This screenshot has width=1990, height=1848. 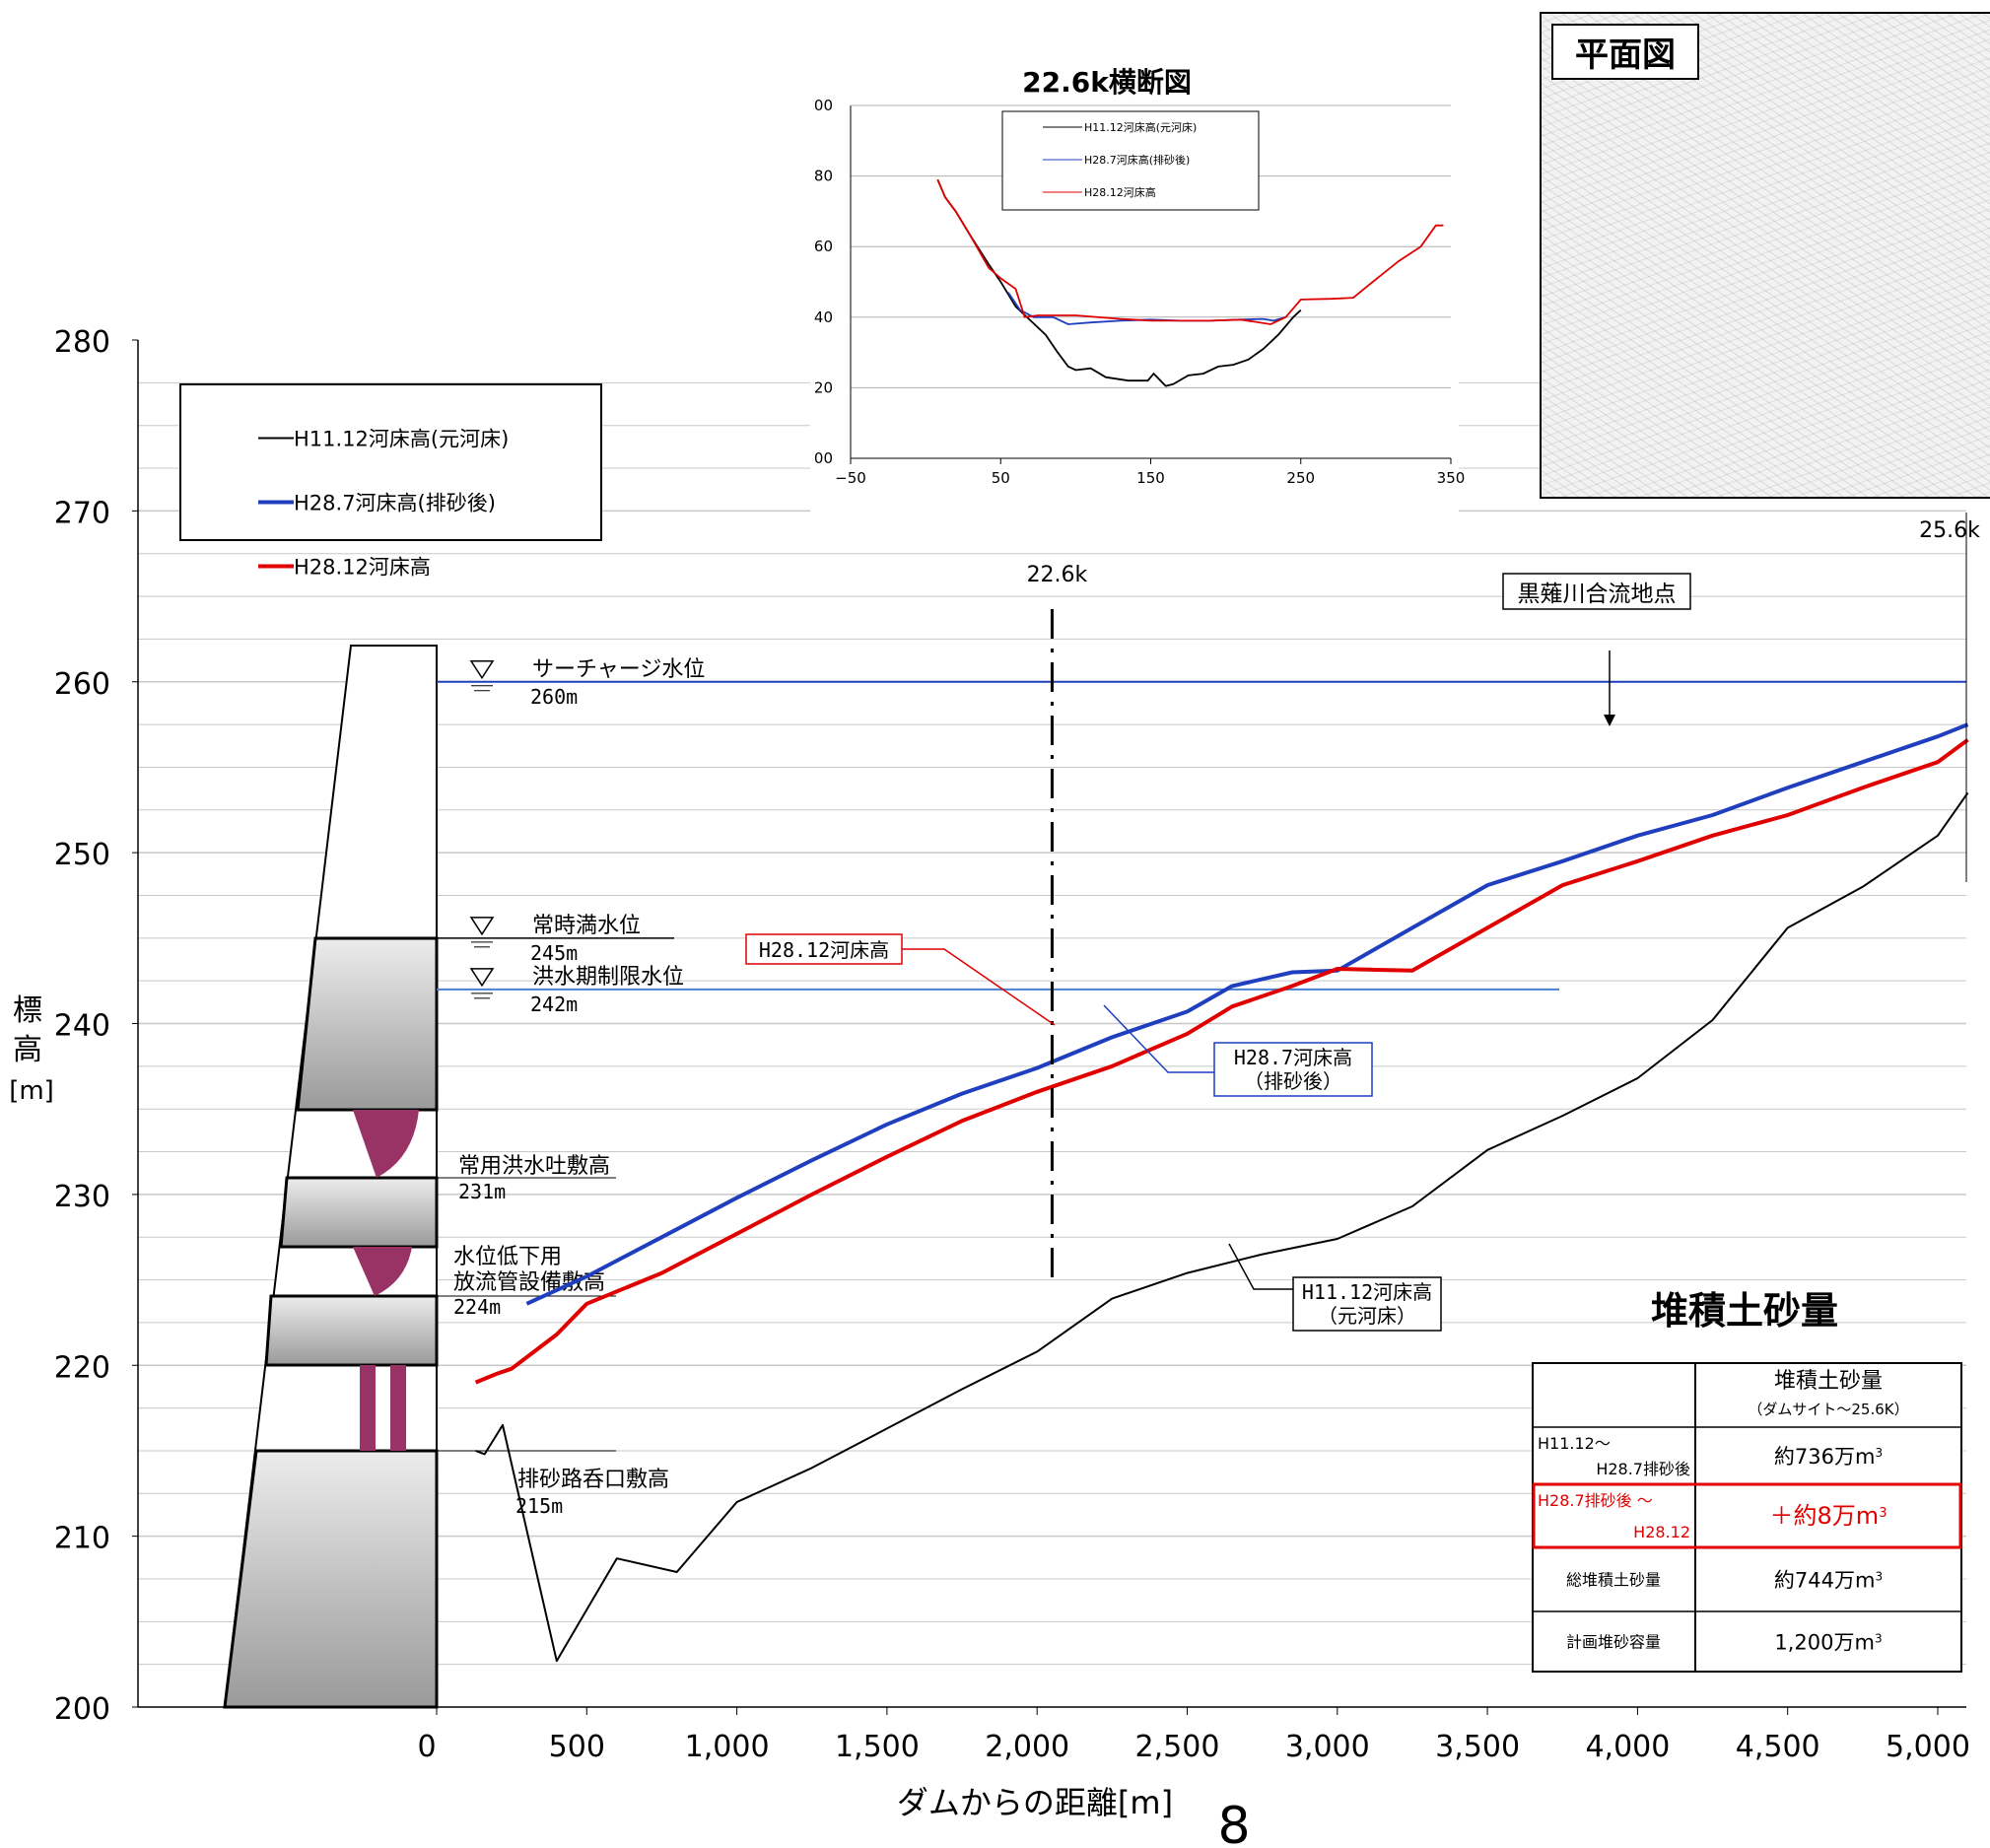 I want to click on inset-y-tick-label: 80, so click(x=823, y=176).